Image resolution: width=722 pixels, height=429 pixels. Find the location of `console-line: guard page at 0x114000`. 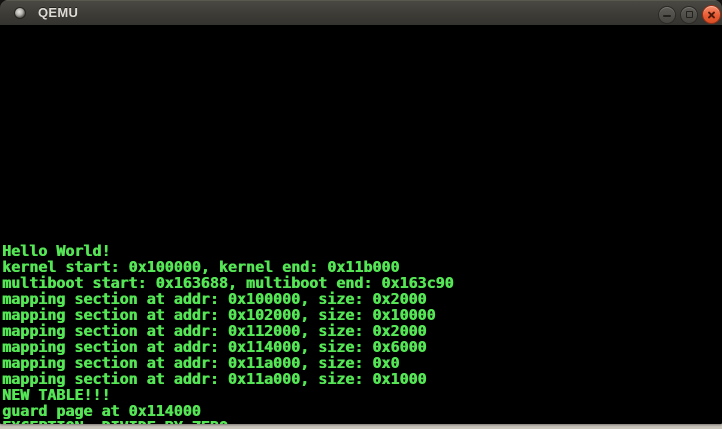

console-line: guard page at 0x114000 is located at coordinates (101, 411).